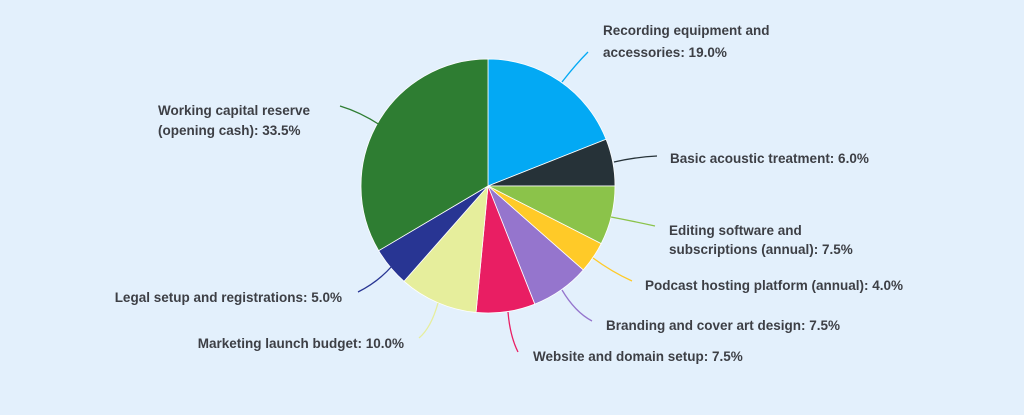 The width and height of the screenshot is (1024, 415). What do you see at coordinates (228, 297) in the screenshot?
I see `slice-label: Legal setup and registrations: 5.0%` at bounding box center [228, 297].